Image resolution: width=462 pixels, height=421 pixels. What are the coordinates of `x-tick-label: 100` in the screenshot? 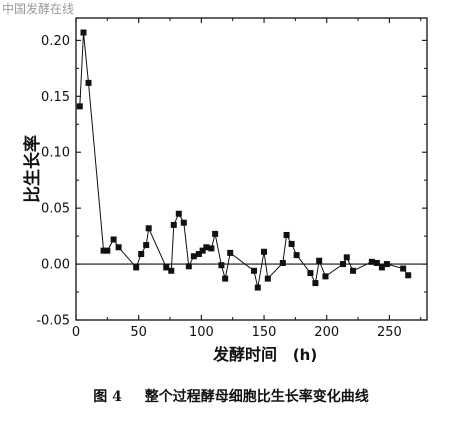 It's located at (201, 332).